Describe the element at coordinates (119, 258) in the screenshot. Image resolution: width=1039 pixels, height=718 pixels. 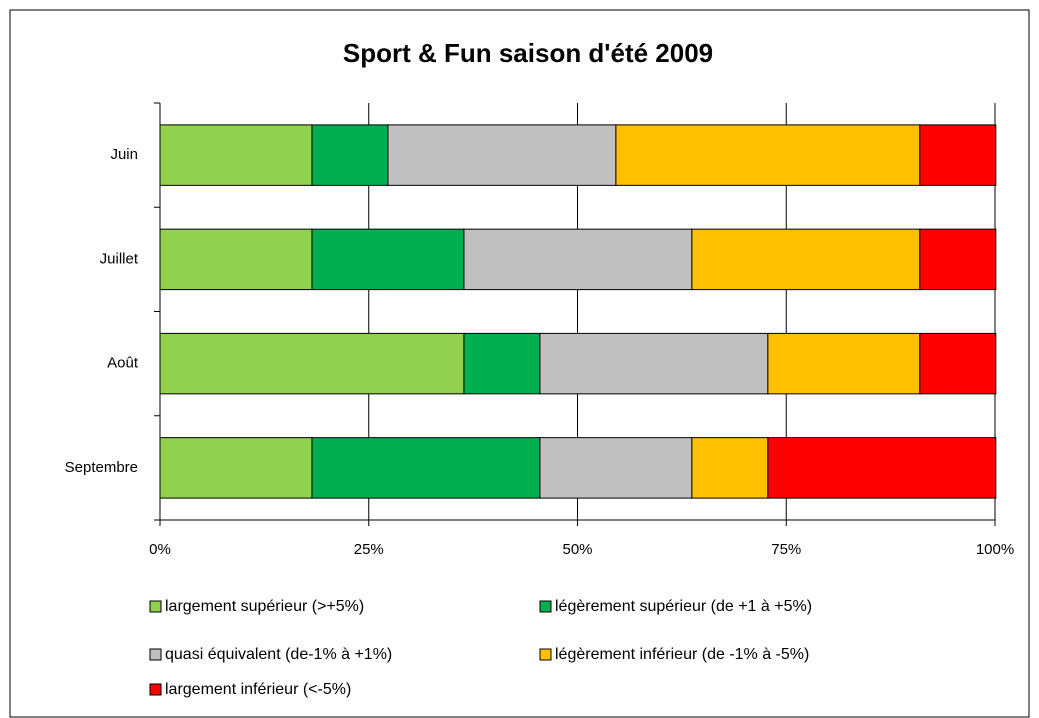
I see `y-tick-label: Juillet` at that location.